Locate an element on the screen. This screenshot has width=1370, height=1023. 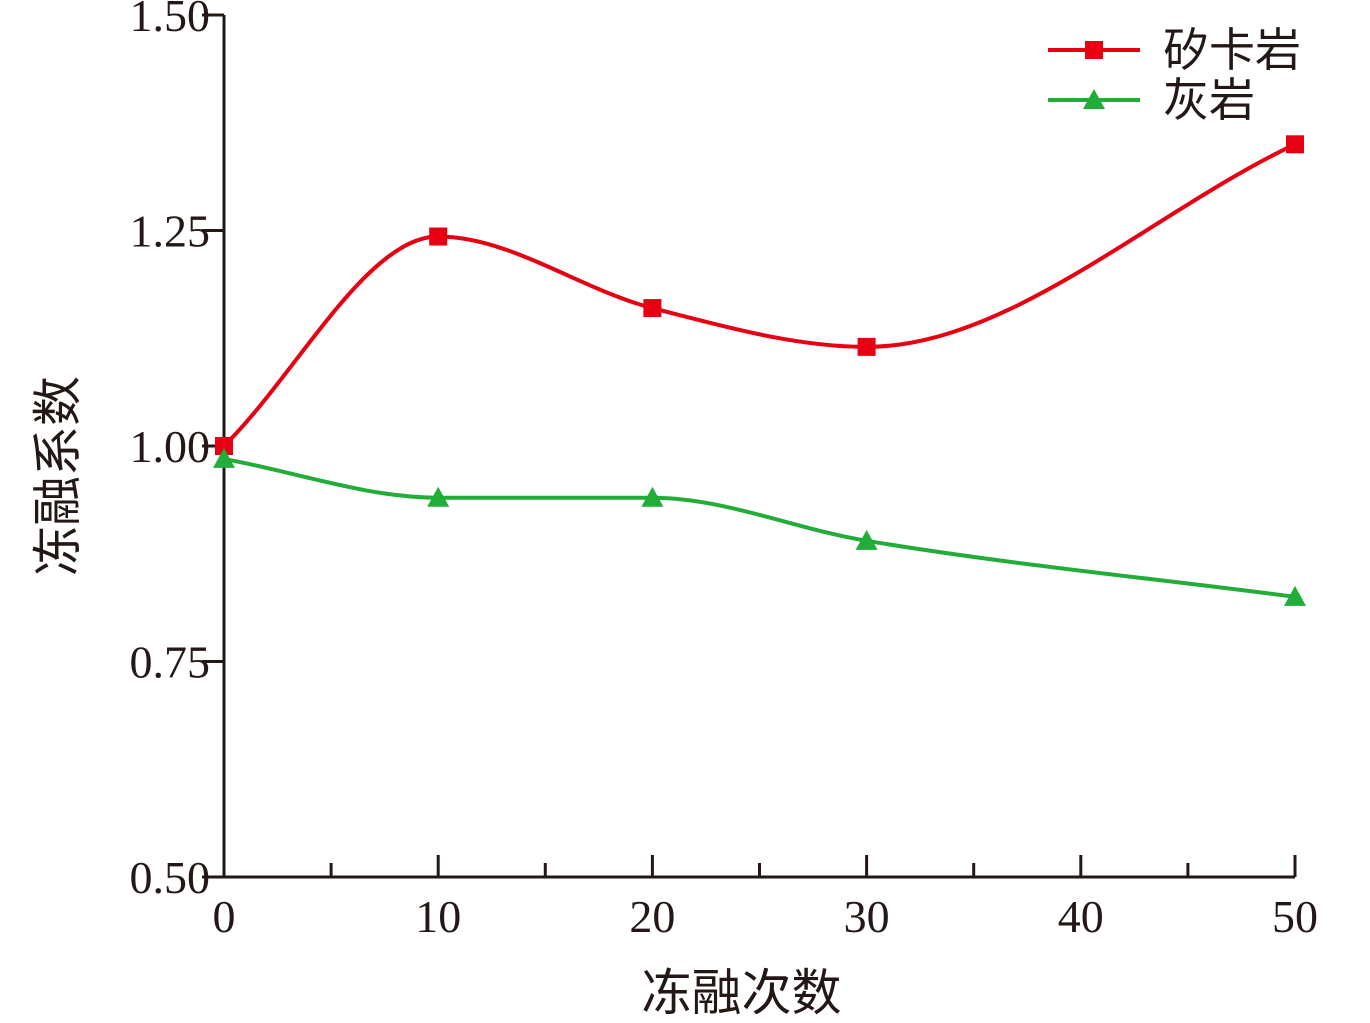
legend-label: 灰岩 is located at coordinates (1209, 100).